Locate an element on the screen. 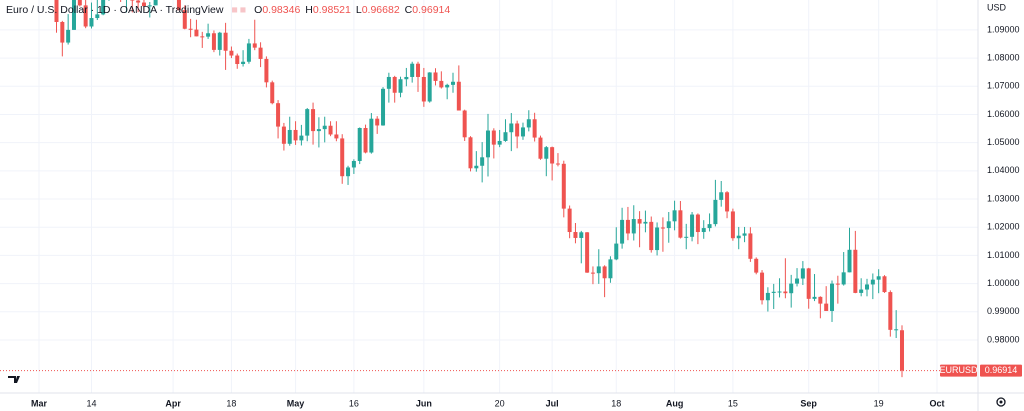  ohlc-label: O is located at coordinates (258, 10).